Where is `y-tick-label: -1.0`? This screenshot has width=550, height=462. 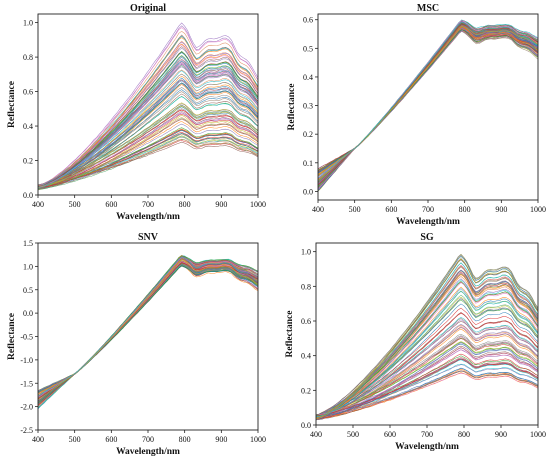 y-tick-label: -1.0 is located at coordinates (26, 360).